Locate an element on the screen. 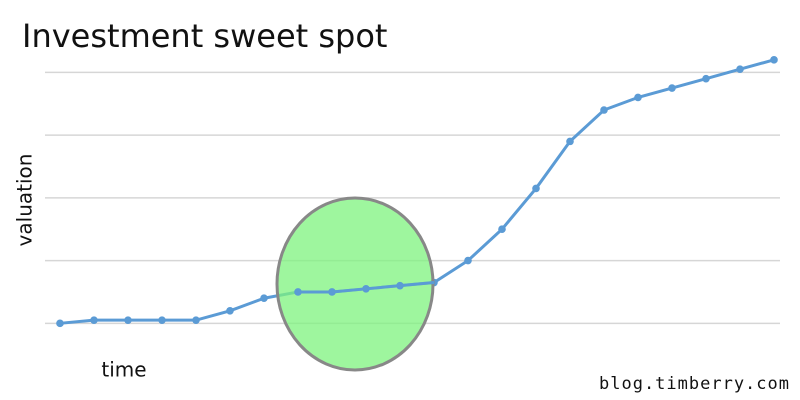  credit: blog.timberry.com is located at coordinates (694, 384).